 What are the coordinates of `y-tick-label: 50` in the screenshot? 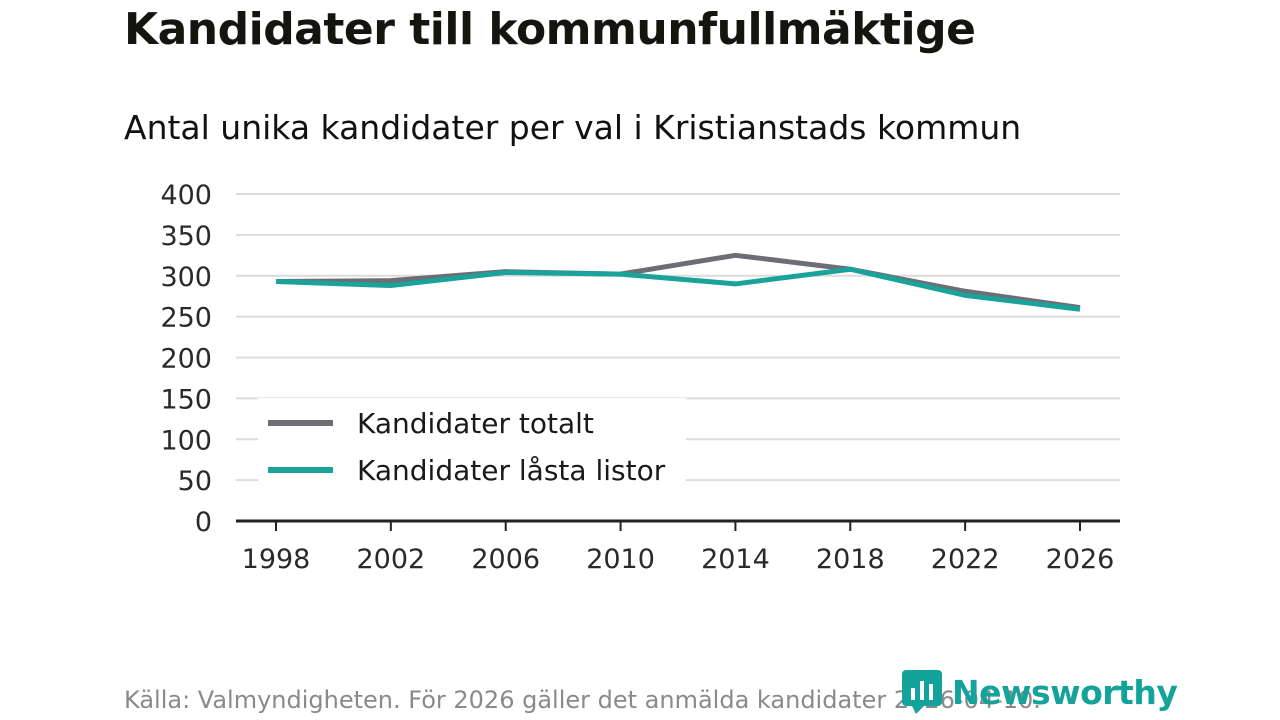 It's located at (195, 481).